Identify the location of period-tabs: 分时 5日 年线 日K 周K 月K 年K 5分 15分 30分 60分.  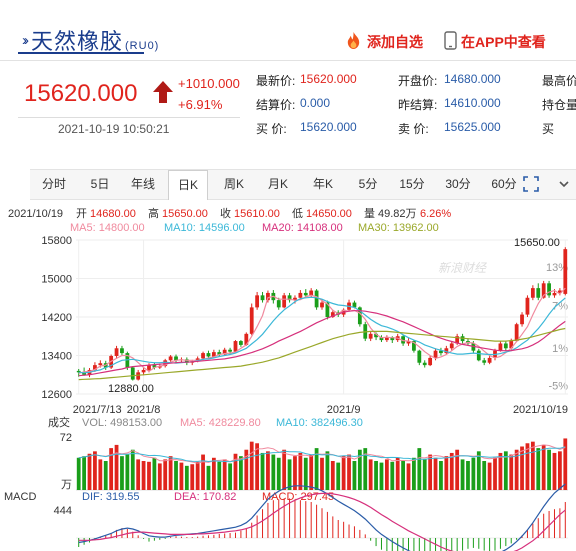
(303, 184).